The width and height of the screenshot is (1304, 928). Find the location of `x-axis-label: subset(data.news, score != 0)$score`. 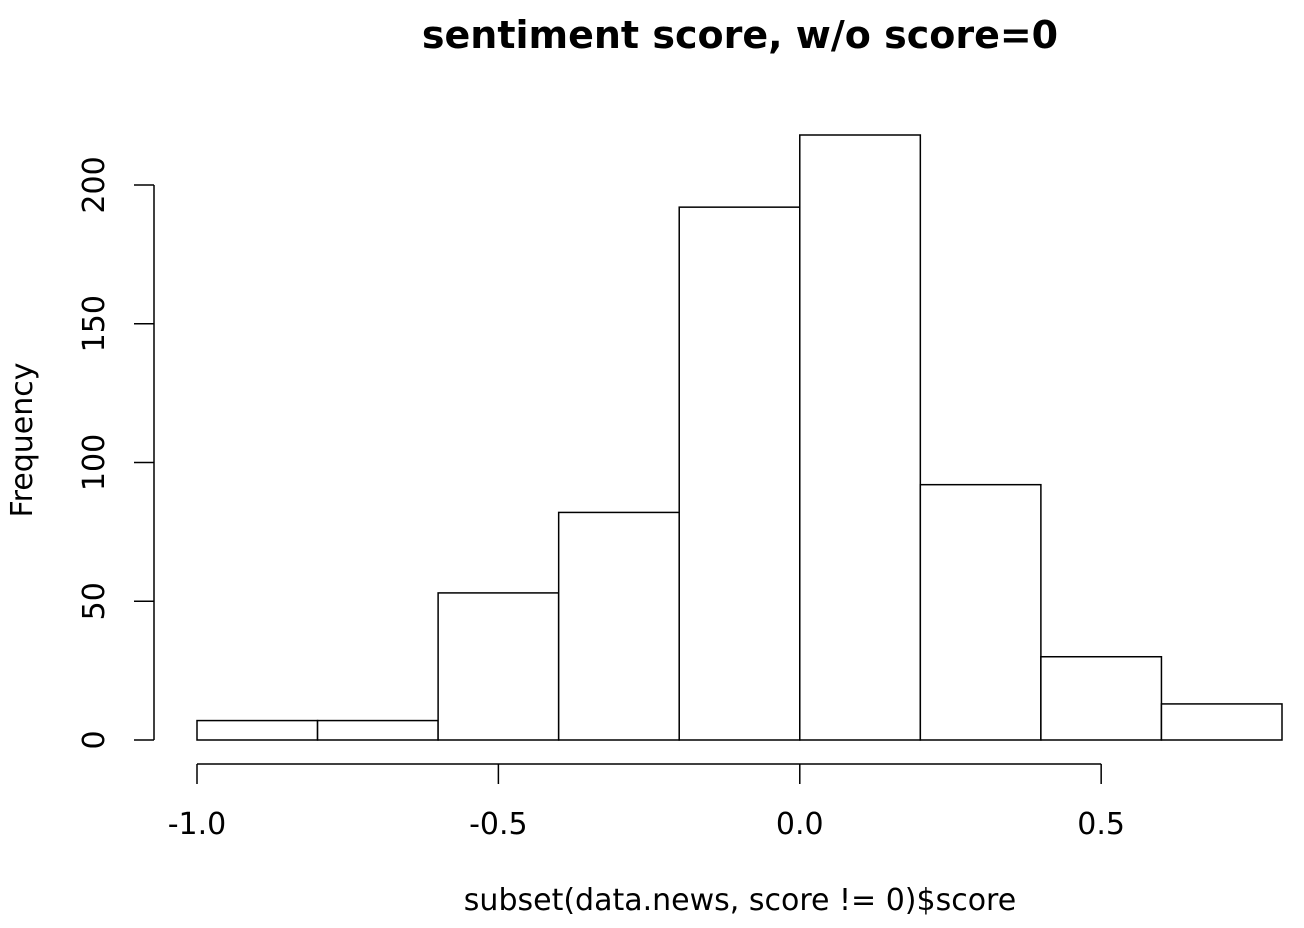

x-axis-label: subset(data.news, score != 0)$score is located at coordinates (740, 900).